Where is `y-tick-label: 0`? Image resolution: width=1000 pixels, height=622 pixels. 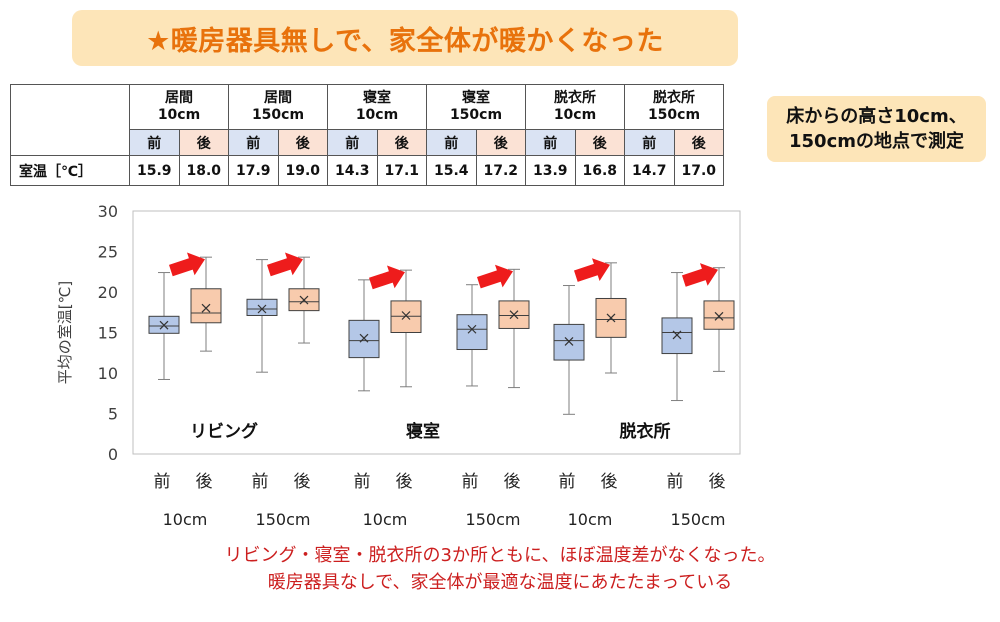
y-tick-label: 0 is located at coordinates (113, 454).